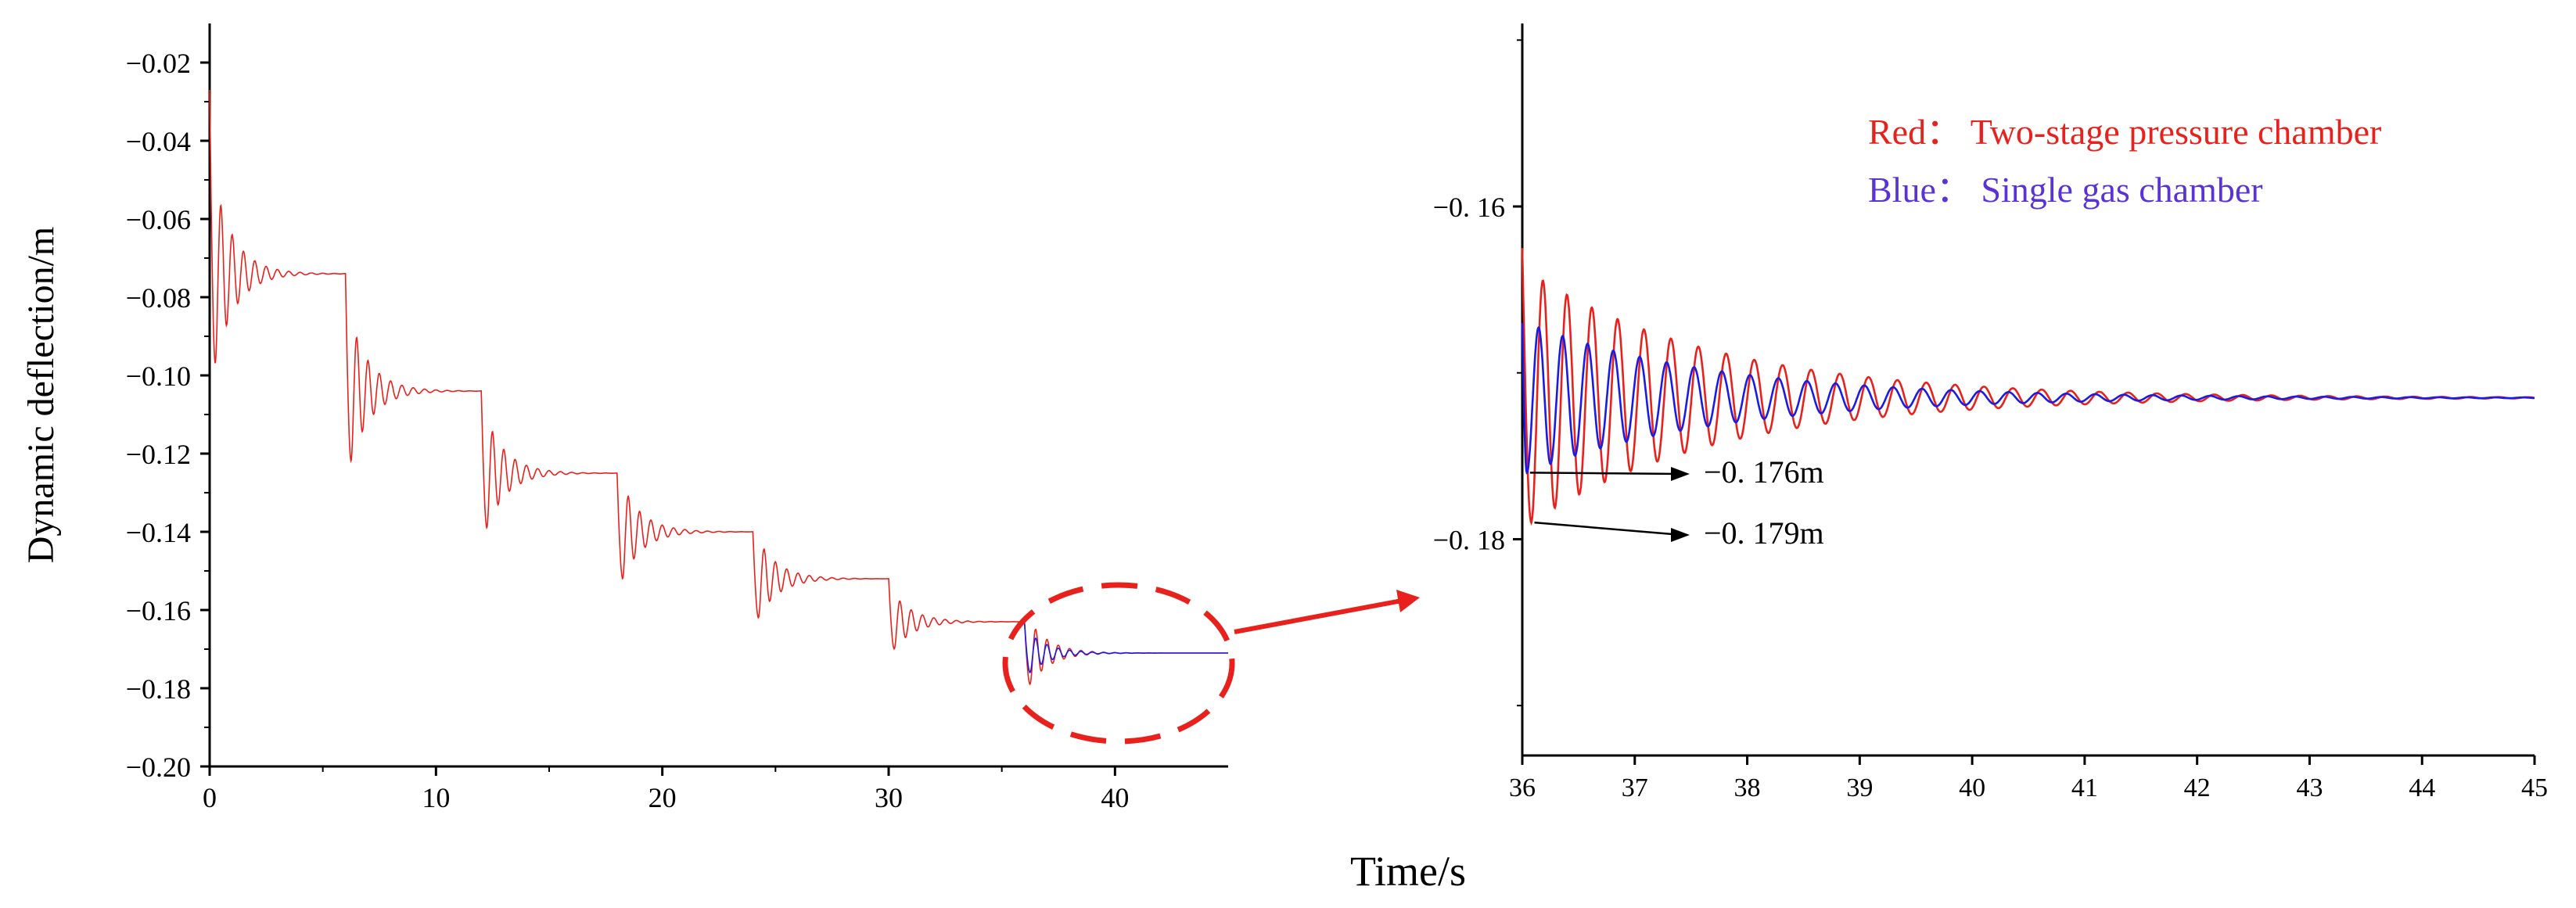 The width and height of the screenshot is (2576, 908). Describe the element at coordinates (158, 610) in the screenshot. I see `main-y-tick-label: −0.16` at that location.